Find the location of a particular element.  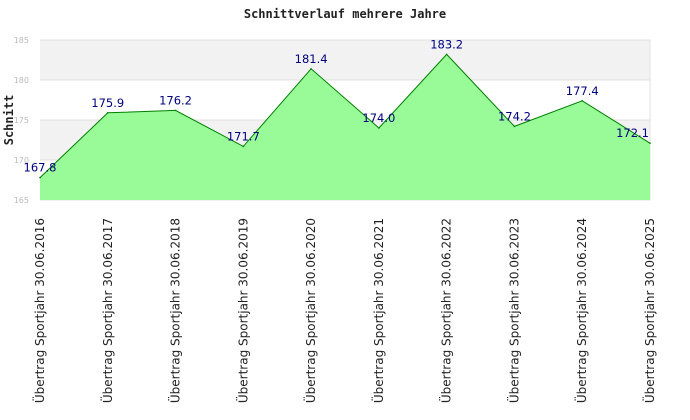

x-tick-label: Übertrag Sportjahr 30.06.2022 is located at coordinates (446, 310).